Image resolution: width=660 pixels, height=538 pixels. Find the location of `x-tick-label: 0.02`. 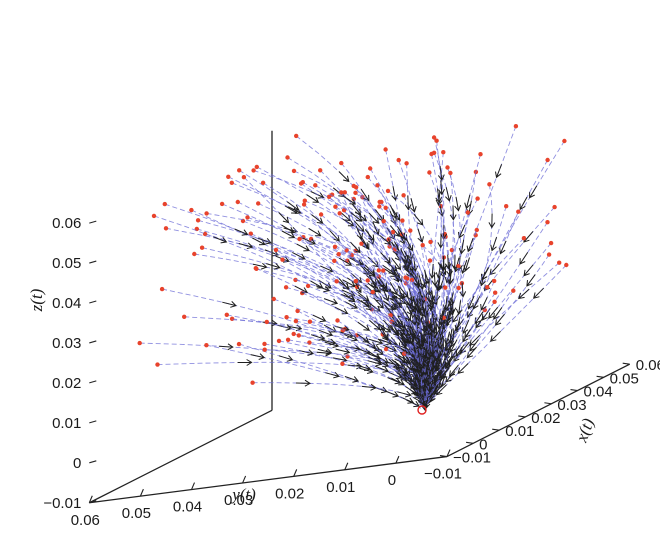

x-tick-label: 0.02 is located at coordinates (545, 418).